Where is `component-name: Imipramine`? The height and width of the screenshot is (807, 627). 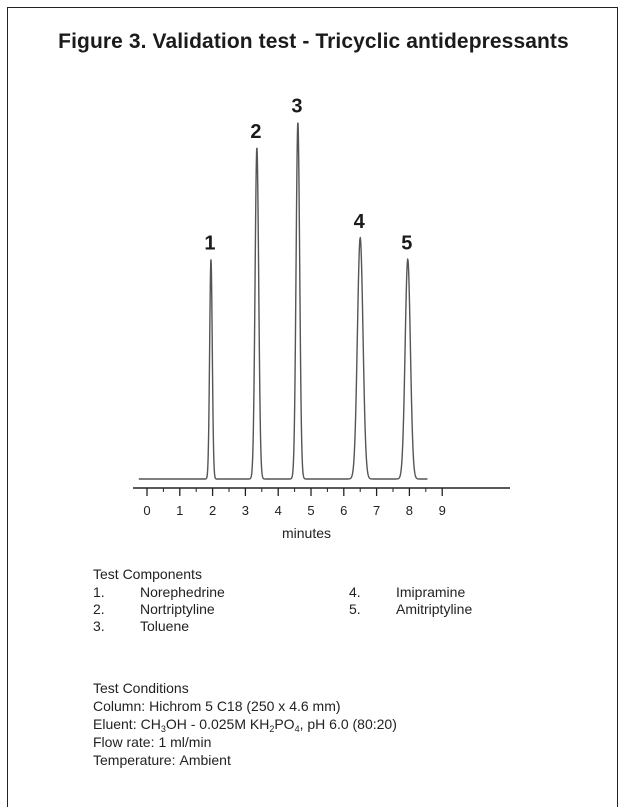 component-name: Imipramine is located at coordinates (431, 592).